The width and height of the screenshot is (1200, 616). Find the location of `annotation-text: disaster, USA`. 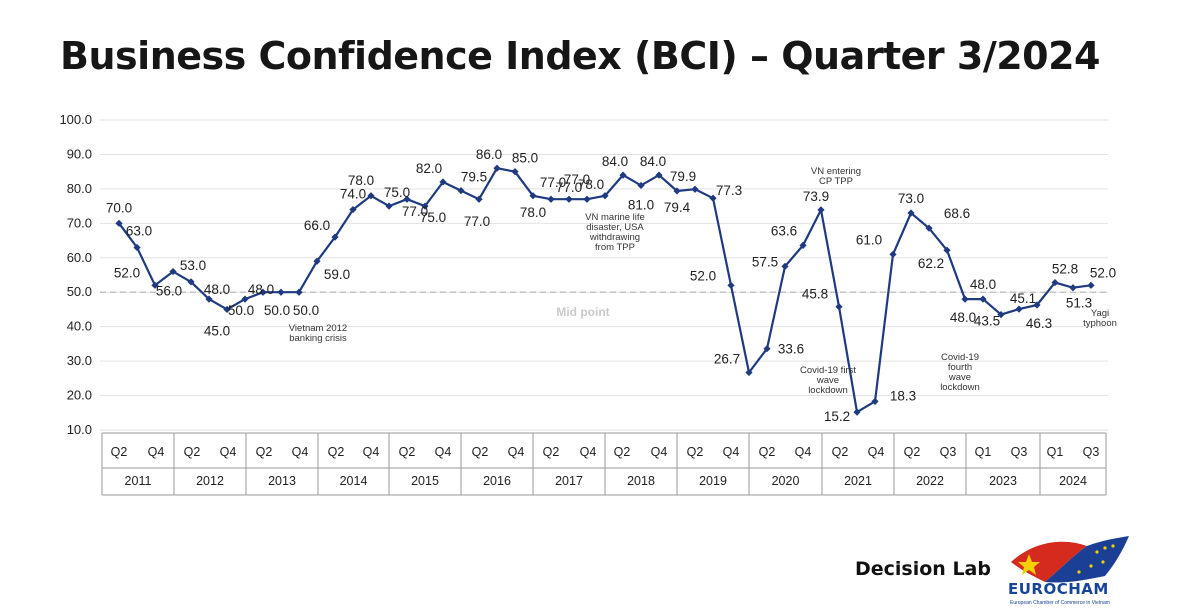

annotation-text: disaster, USA is located at coordinates (615, 227).